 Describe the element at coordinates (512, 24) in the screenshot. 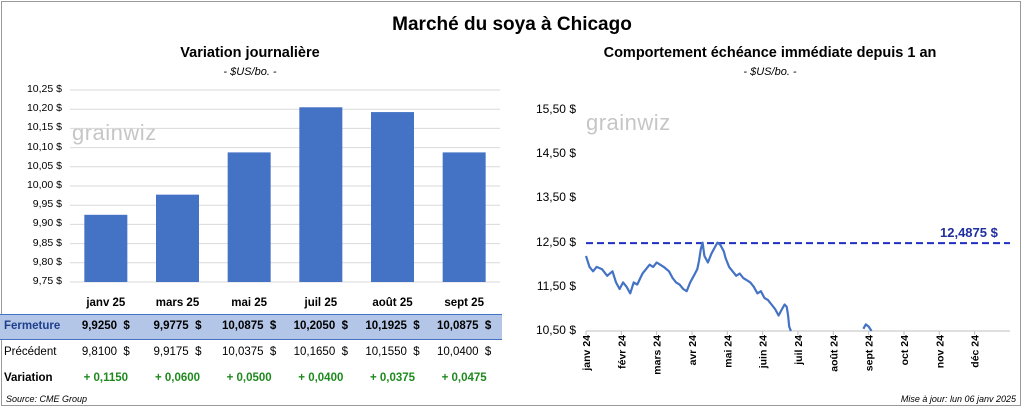

I see `page-title: Marché du soya à Chicago` at that location.